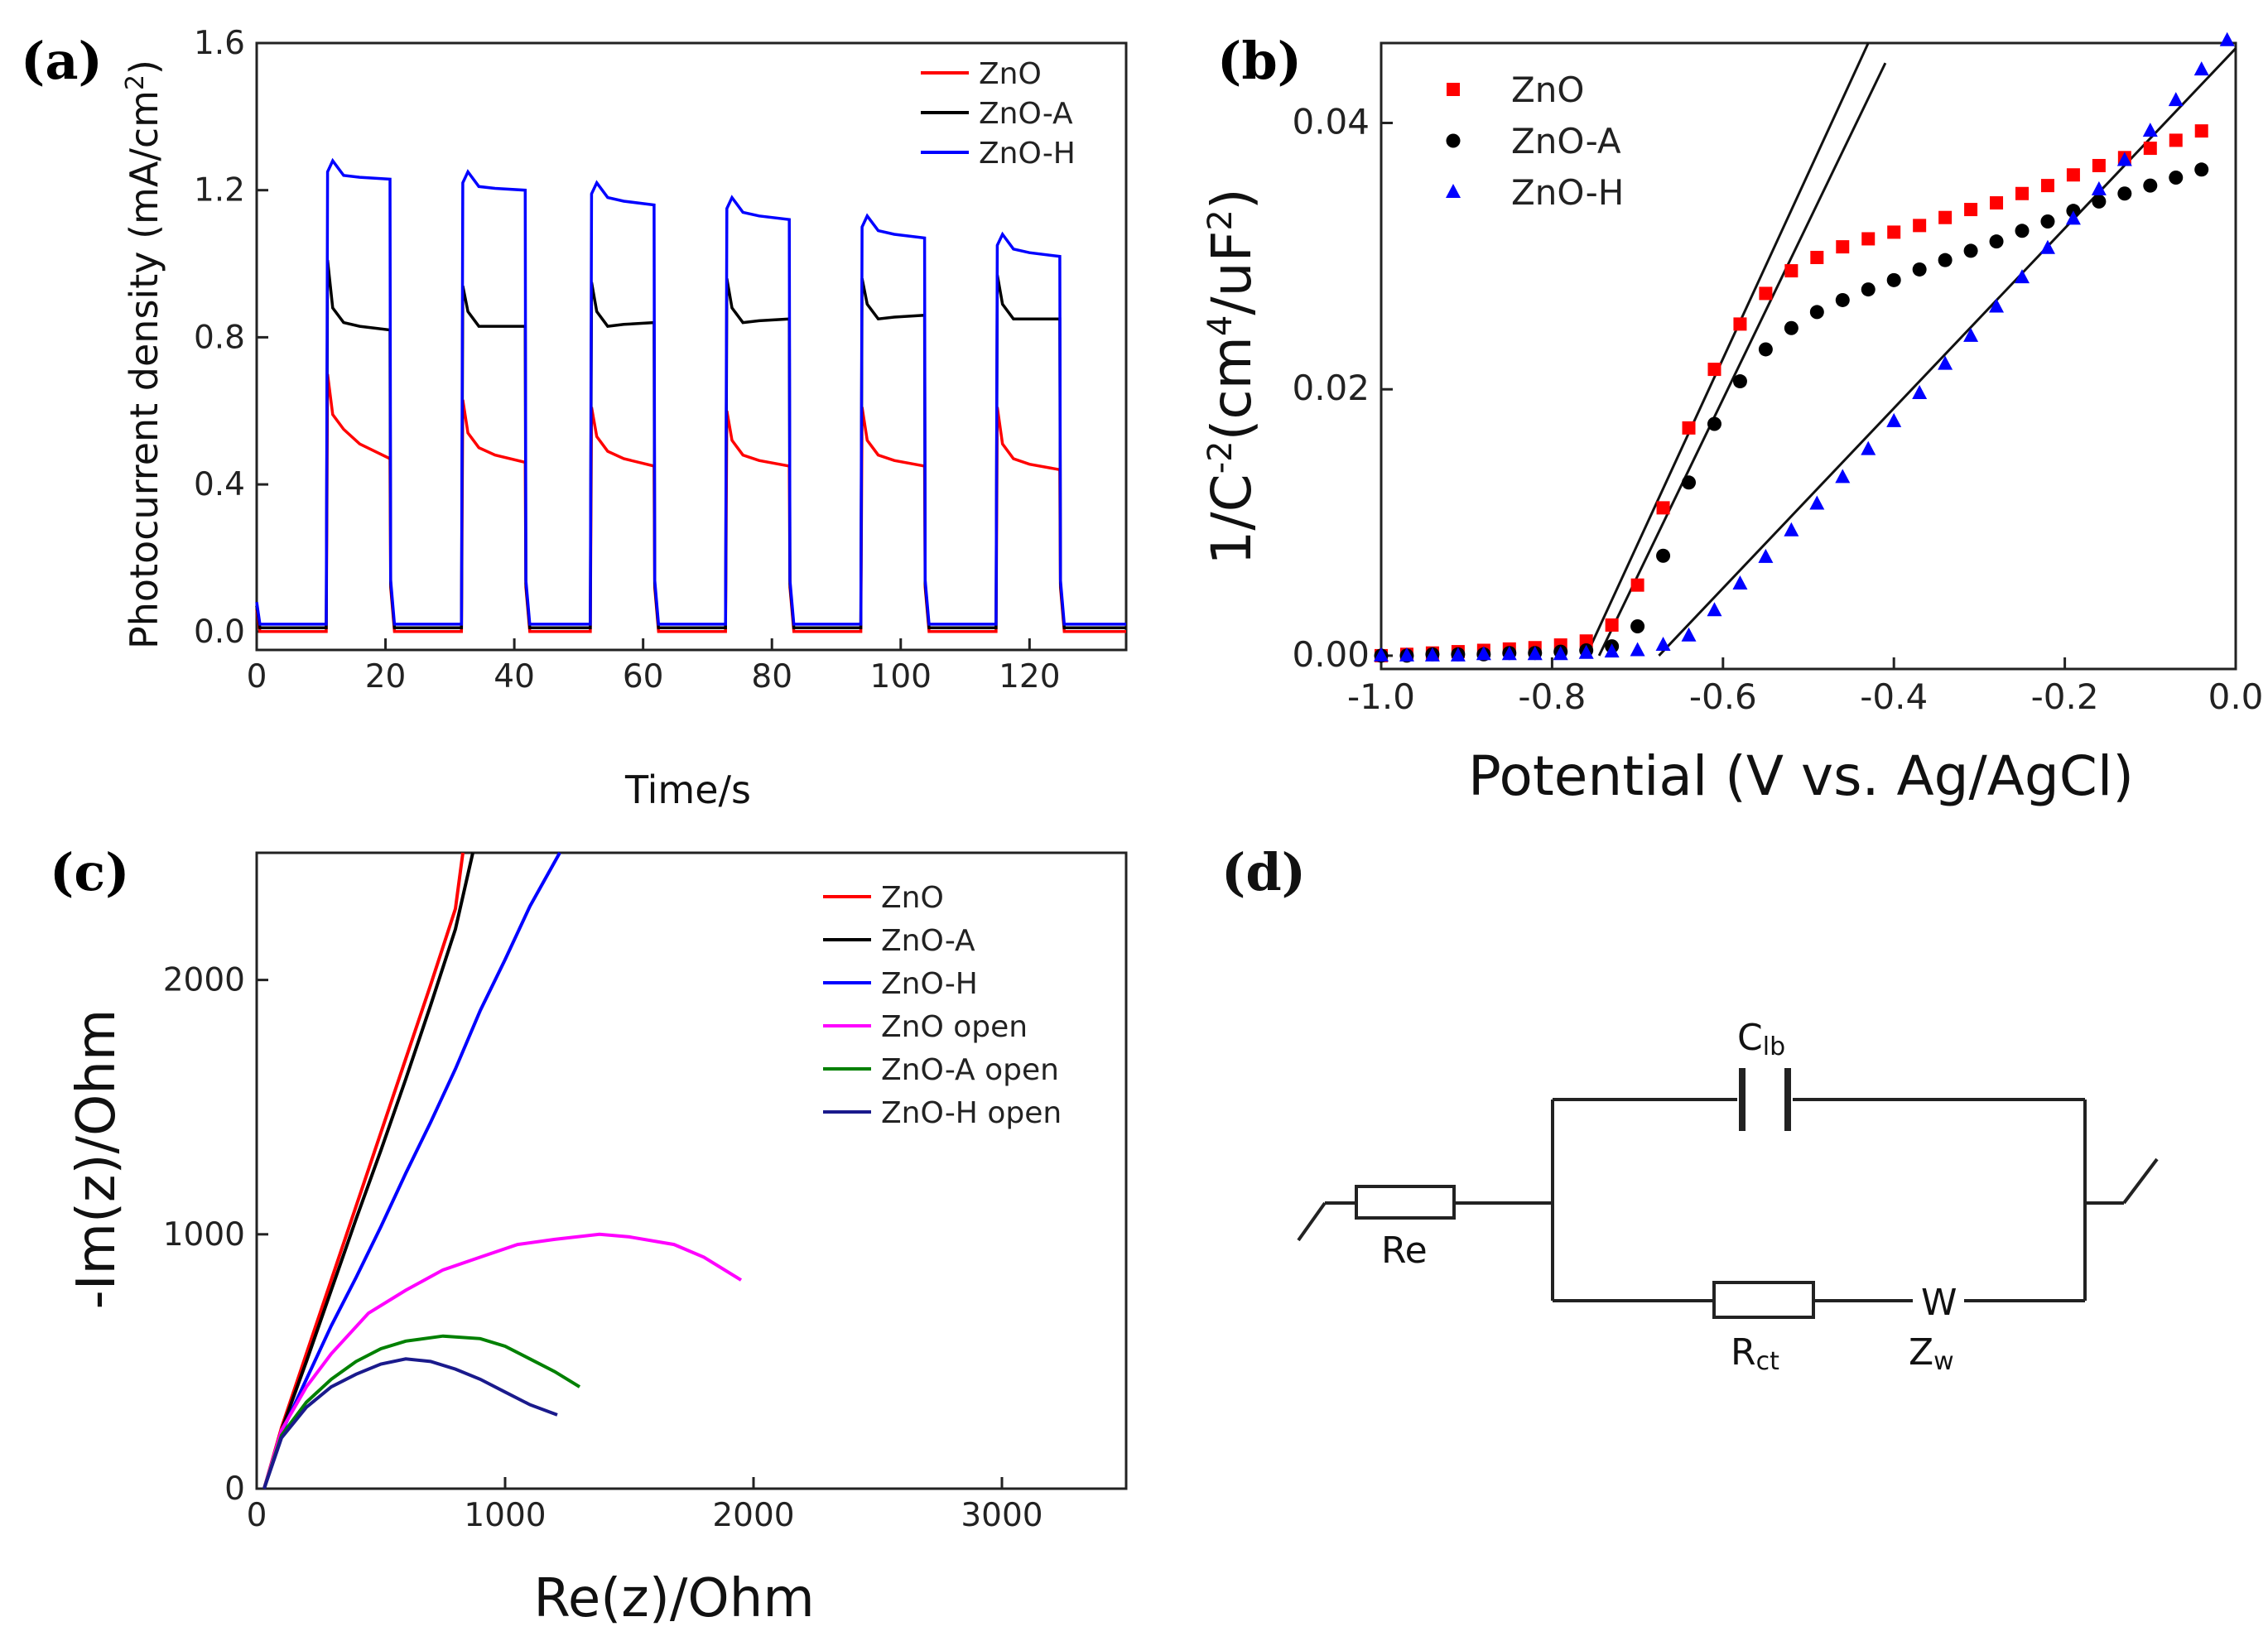 This screenshot has height=1641, width=2268. I want to click on label-rct: Rct, so click(1755, 1353).